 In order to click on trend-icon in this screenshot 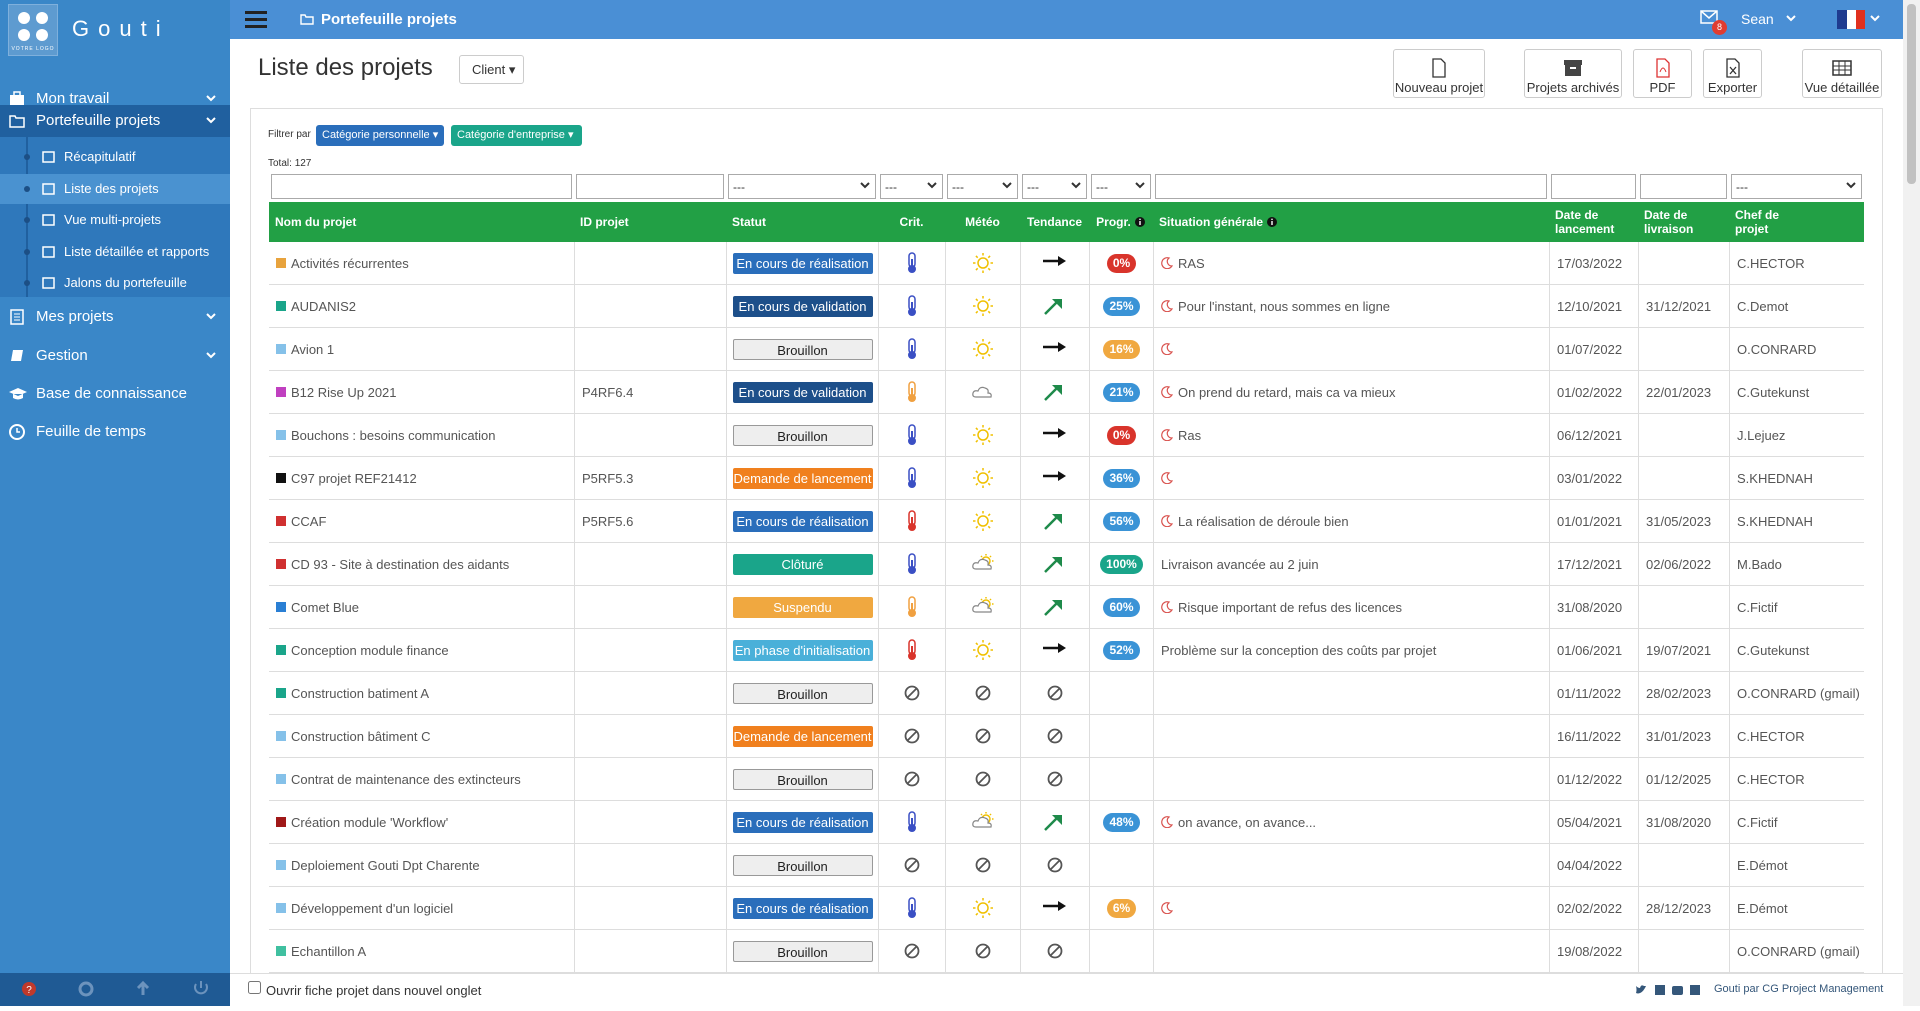, I will do `click(1055, 349)`.